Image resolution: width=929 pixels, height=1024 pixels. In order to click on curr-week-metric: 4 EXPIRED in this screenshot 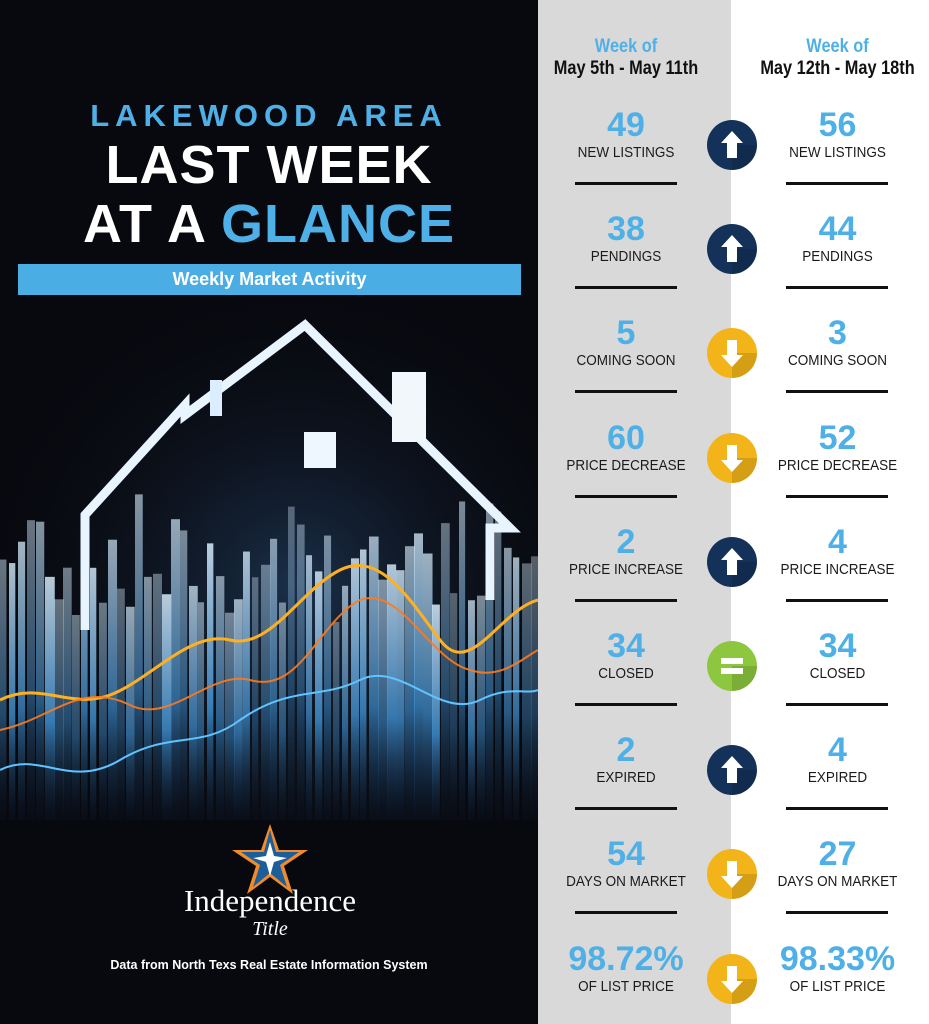, I will do `click(837, 759)`.